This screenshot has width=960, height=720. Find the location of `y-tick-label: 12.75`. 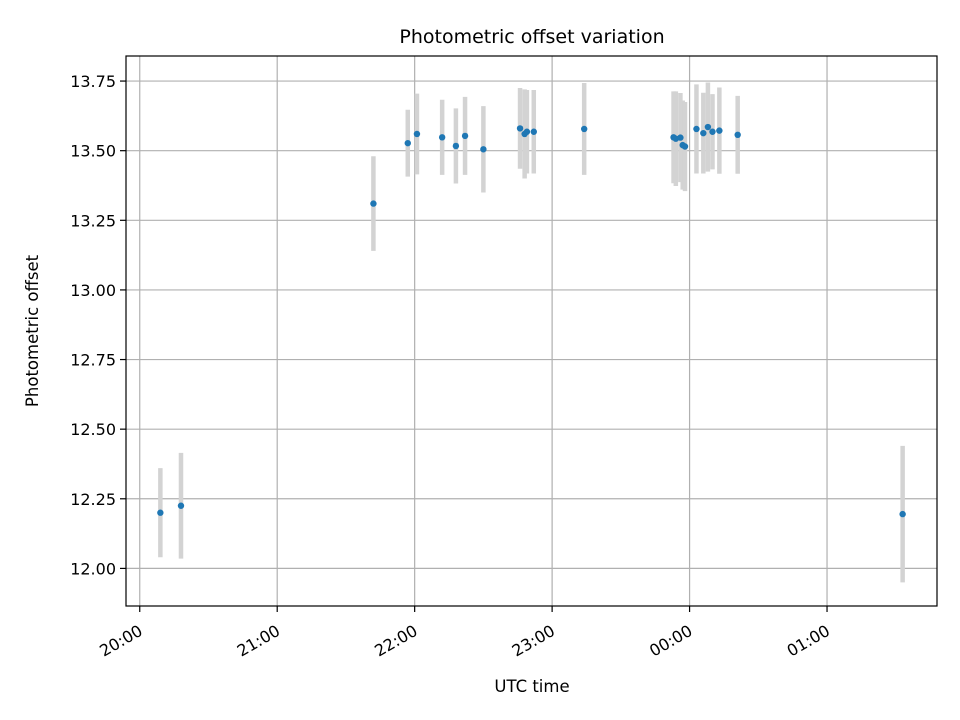

y-tick-label: 12.75 is located at coordinates (93, 360).